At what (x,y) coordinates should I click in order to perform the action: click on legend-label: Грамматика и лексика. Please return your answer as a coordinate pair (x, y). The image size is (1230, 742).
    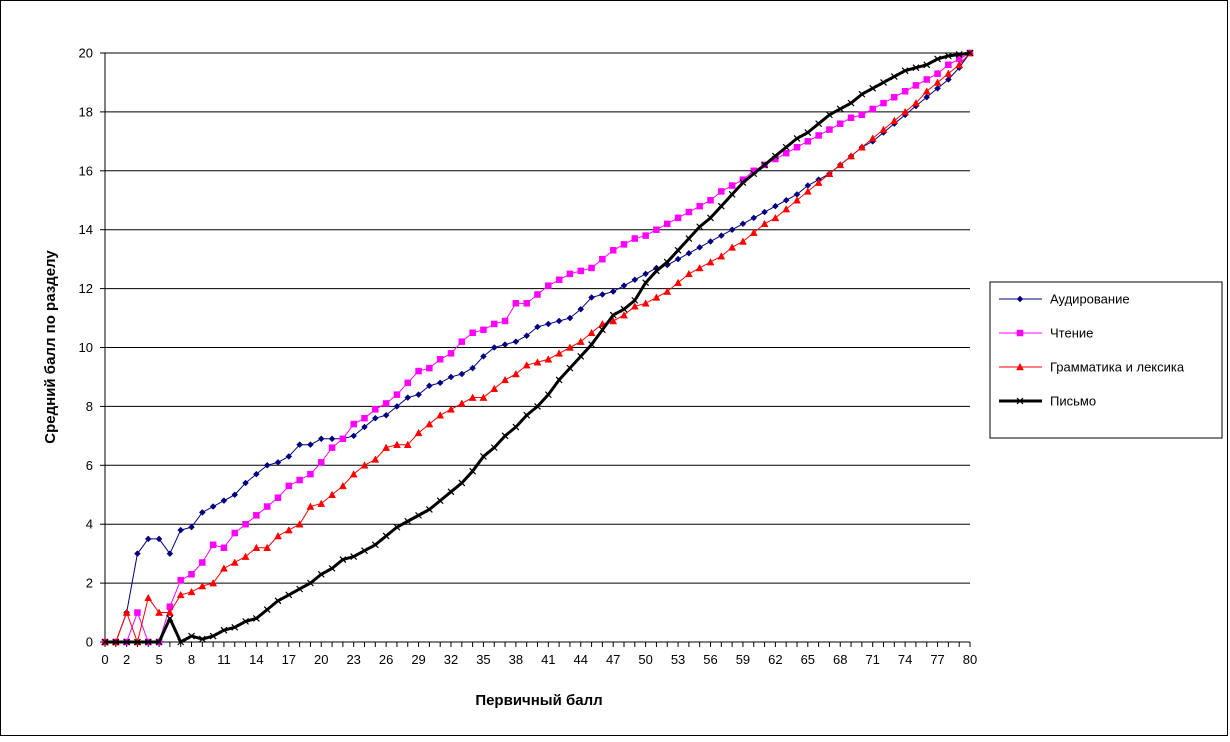
    Looking at the image, I should click on (1117, 367).